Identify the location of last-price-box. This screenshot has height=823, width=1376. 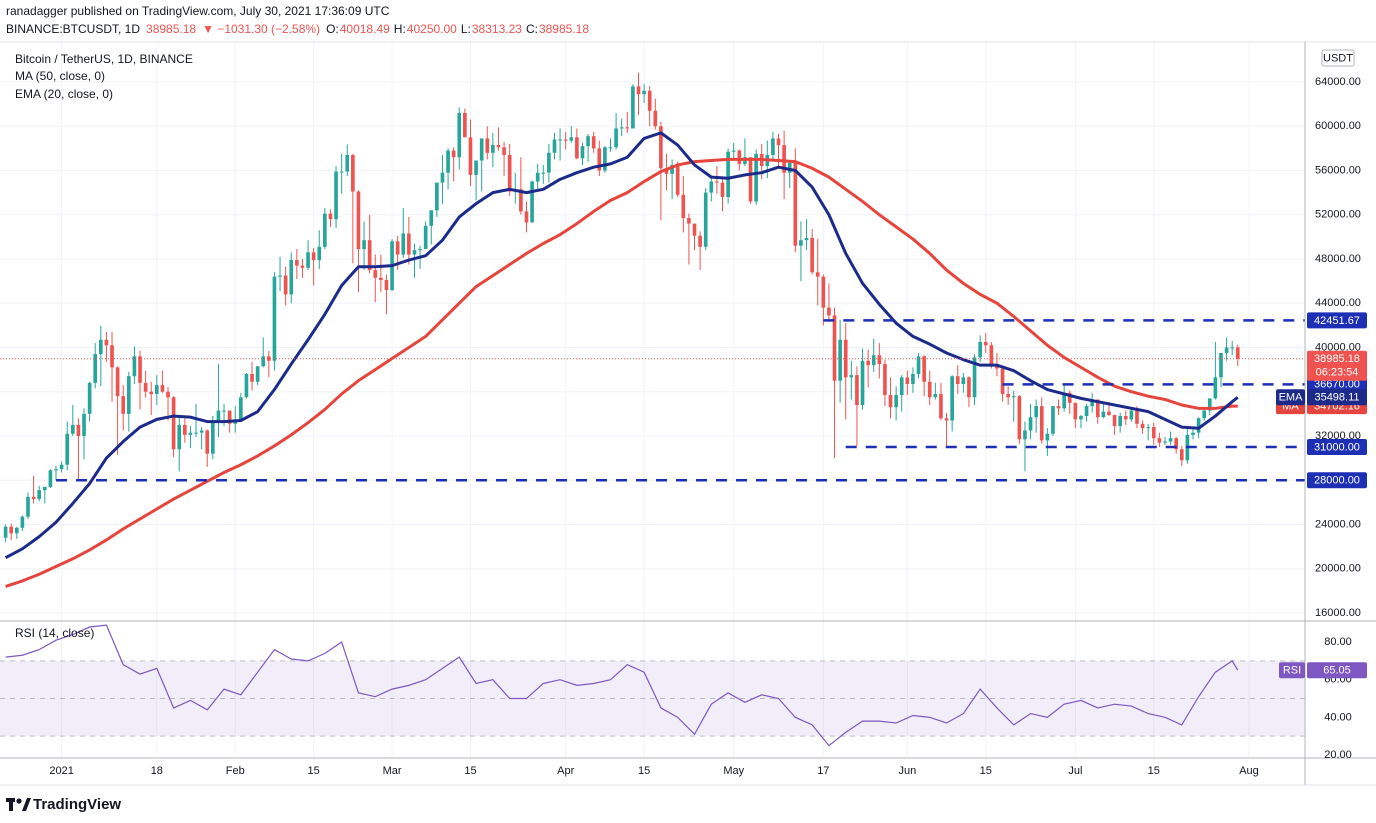
(1337, 365).